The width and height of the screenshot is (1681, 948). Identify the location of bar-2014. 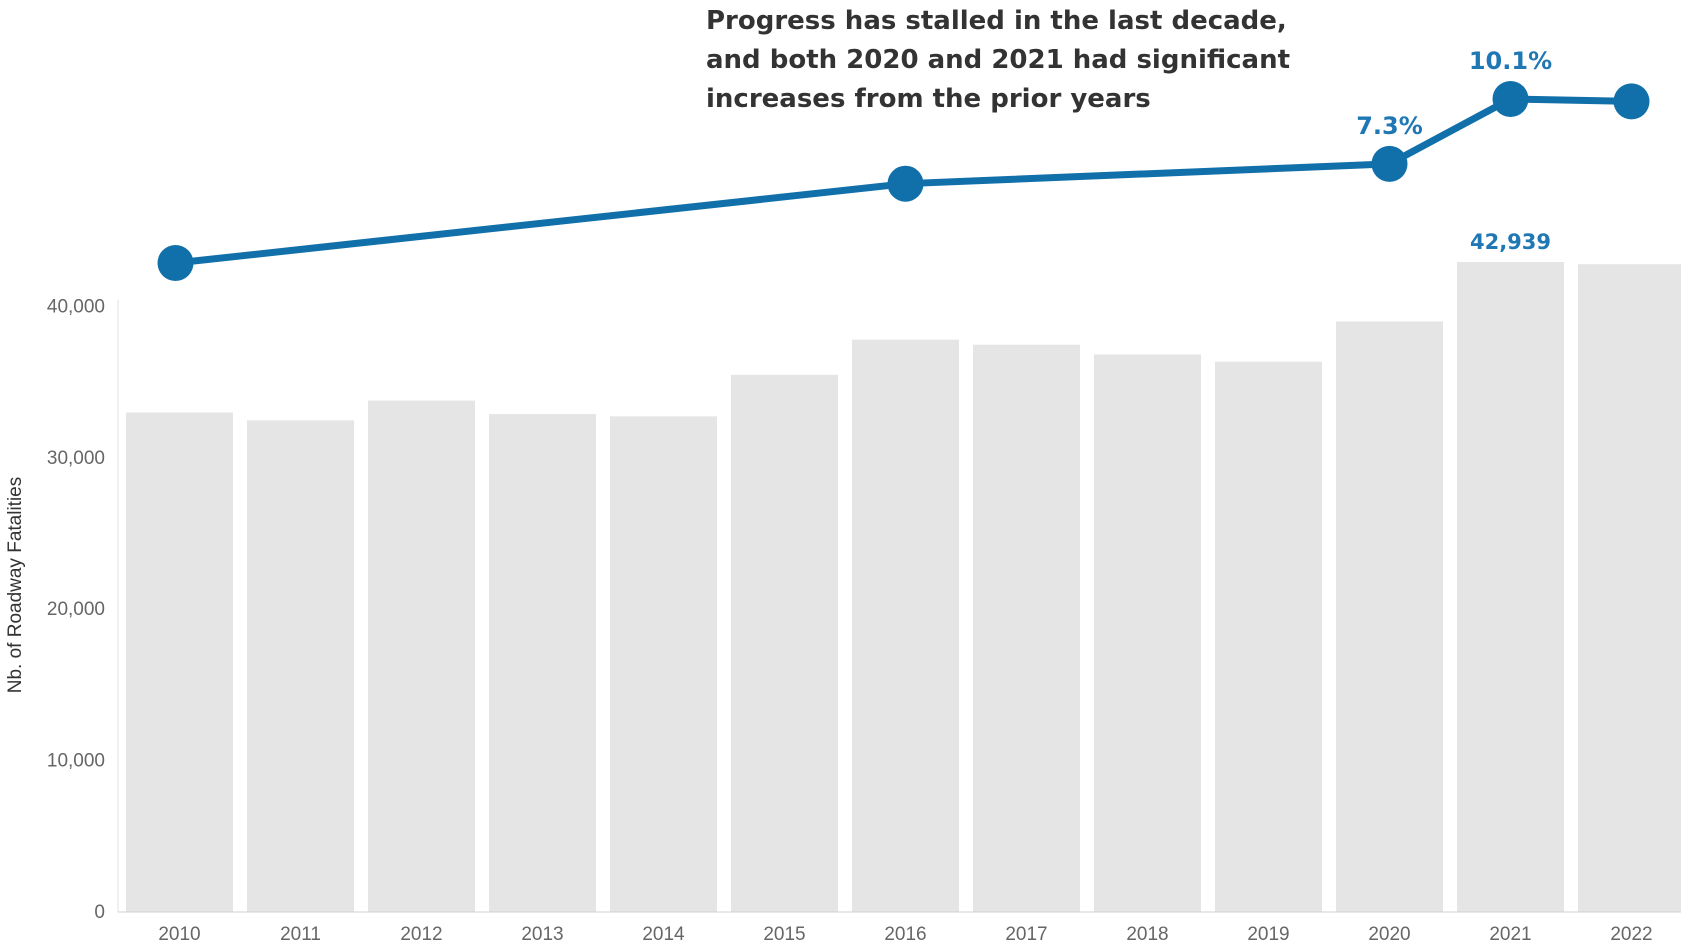
(663, 664).